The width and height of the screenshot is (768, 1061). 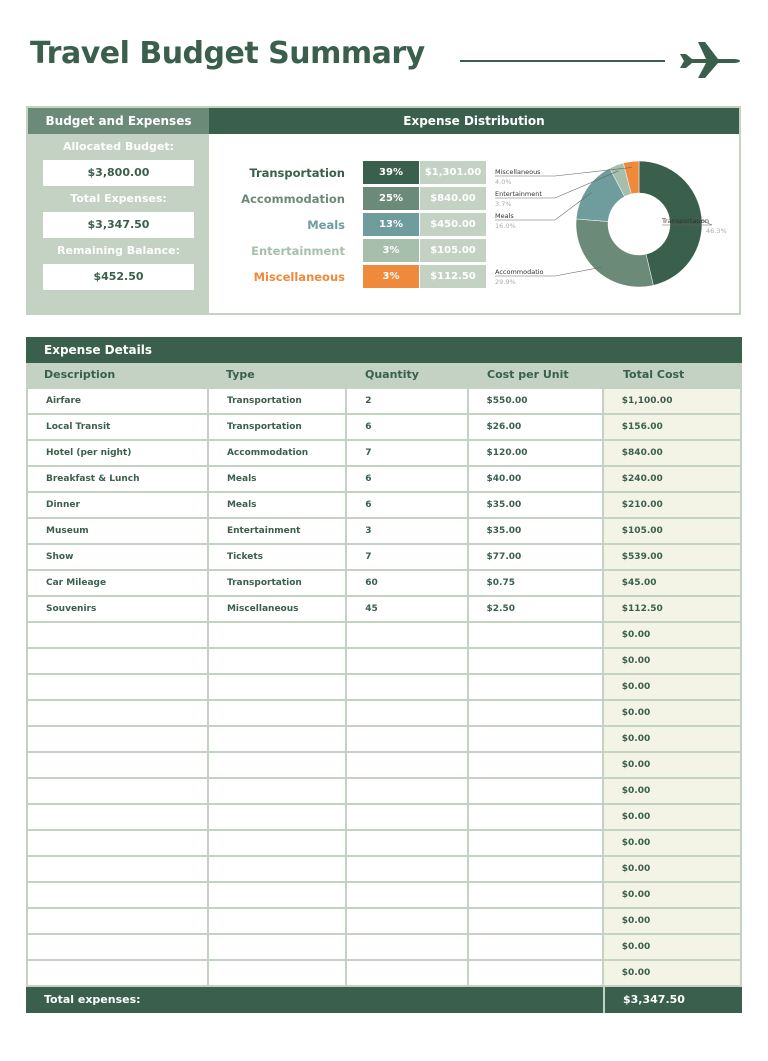 I want to click on table-cell: $156.00, so click(x=672, y=427).